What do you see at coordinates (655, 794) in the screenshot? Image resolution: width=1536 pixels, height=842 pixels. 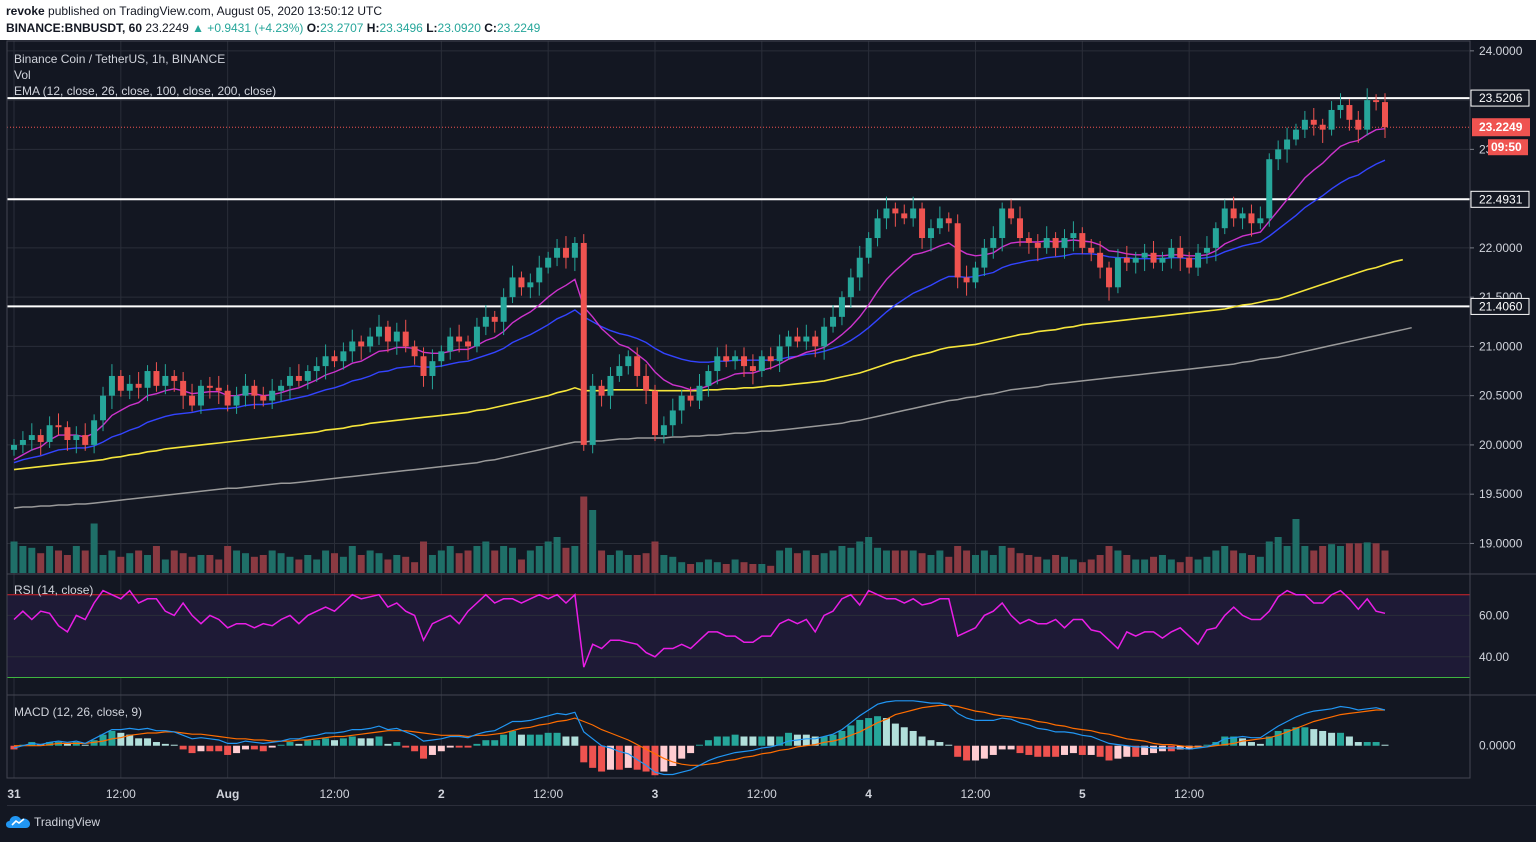 I see `time-tick-label: 3` at bounding box center [655, 794].